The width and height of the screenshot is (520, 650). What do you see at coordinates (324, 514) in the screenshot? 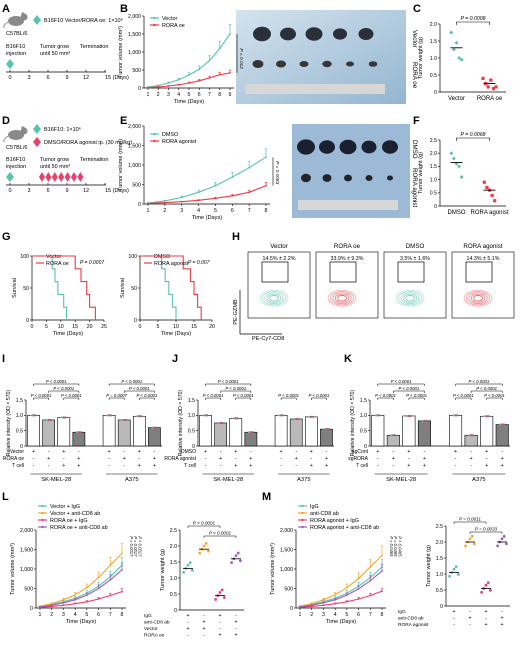
I see `legend-label: anti-CD8 ab` at bounding box center [324, 514].